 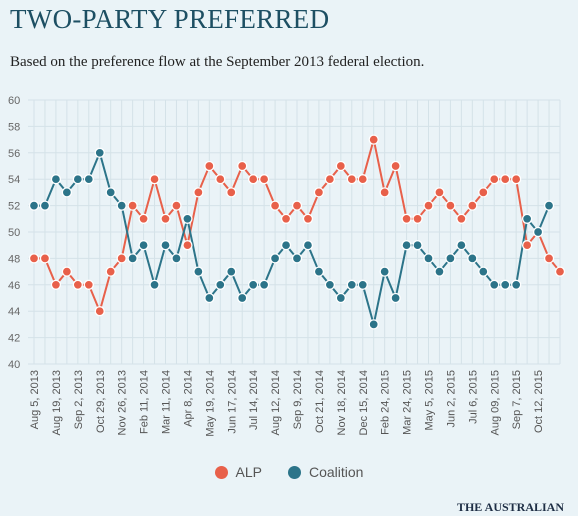 I want to click on x-tick-label: Dec 15, 2014, so click(x=364, y=402).